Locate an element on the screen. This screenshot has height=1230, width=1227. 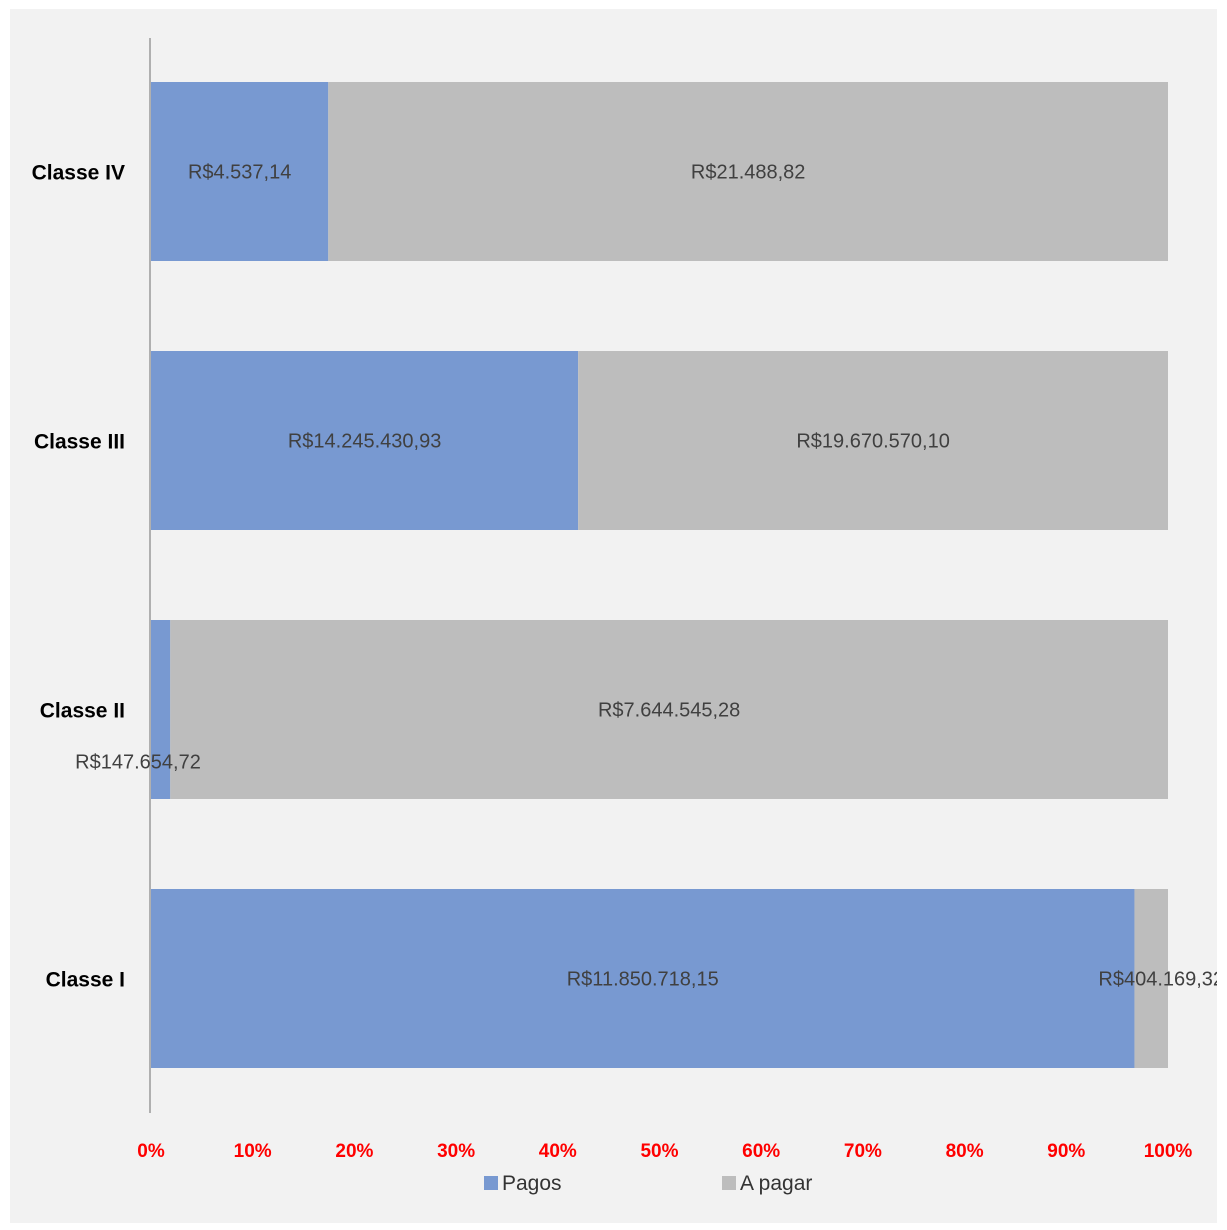
data-label-pagos-2: R$147.654,72 is located at coordinates (138, 763).